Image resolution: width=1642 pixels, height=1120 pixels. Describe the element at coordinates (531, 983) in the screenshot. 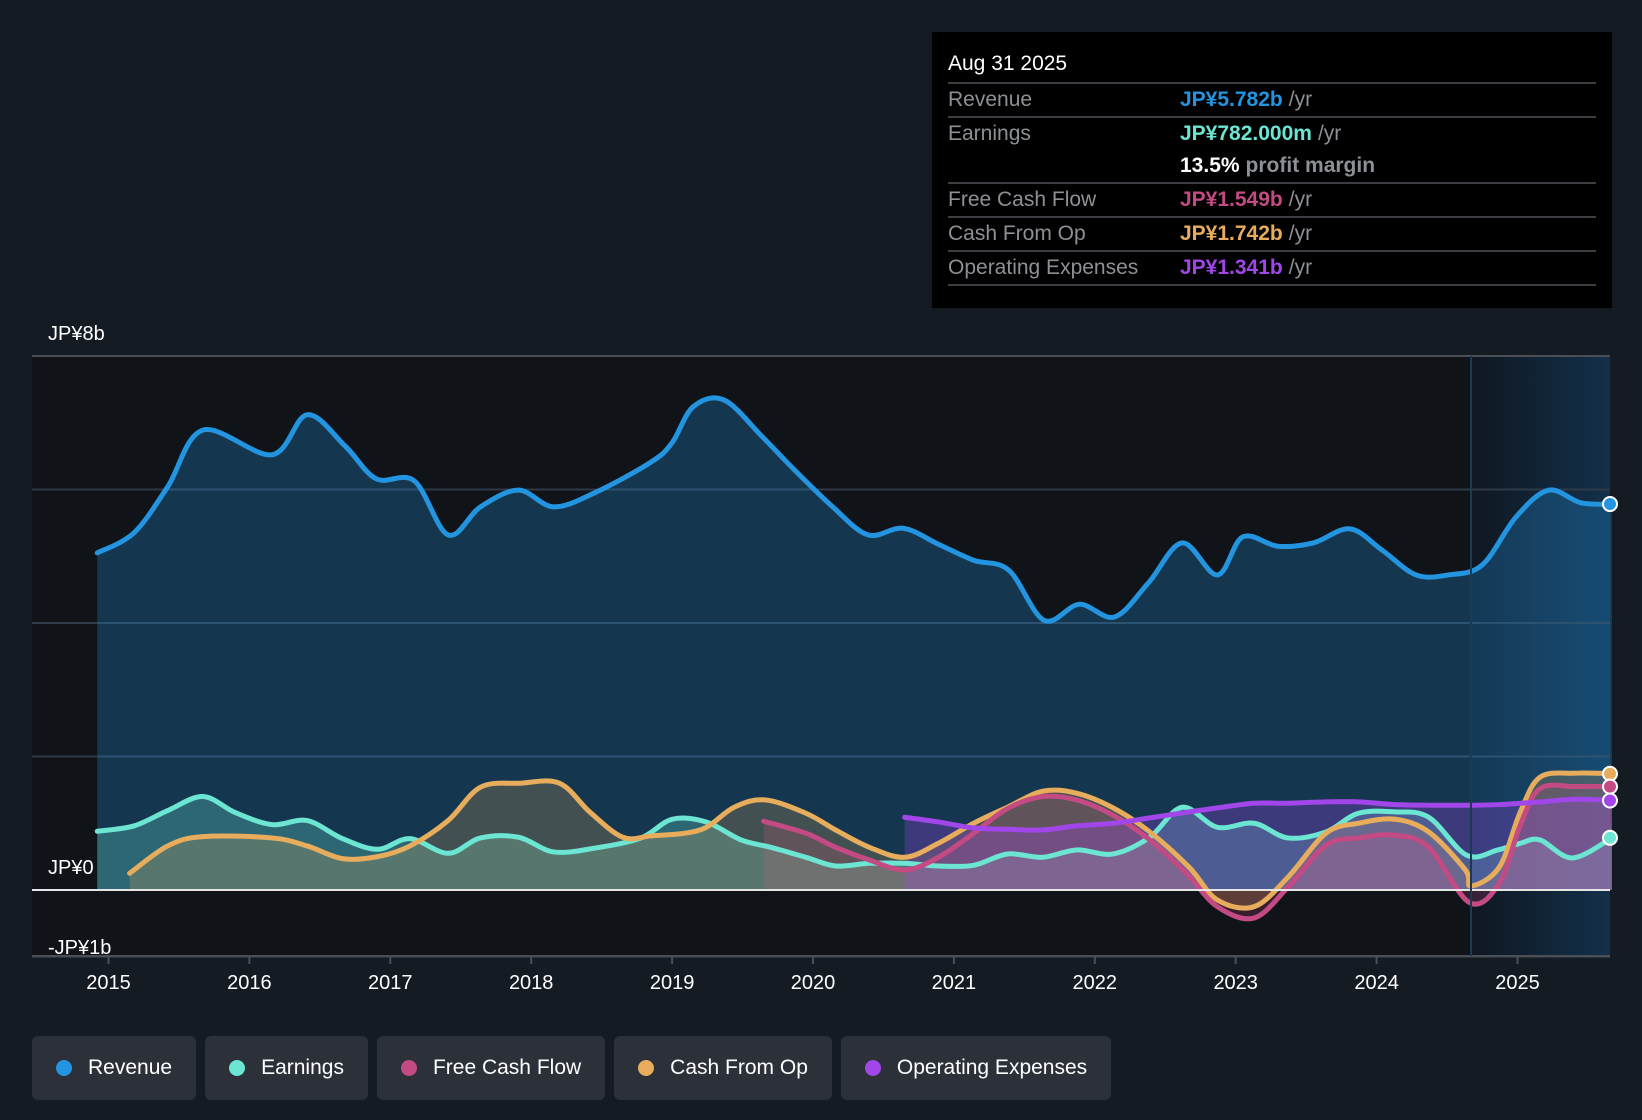

I see `x-tick-label: 2018` at that location.